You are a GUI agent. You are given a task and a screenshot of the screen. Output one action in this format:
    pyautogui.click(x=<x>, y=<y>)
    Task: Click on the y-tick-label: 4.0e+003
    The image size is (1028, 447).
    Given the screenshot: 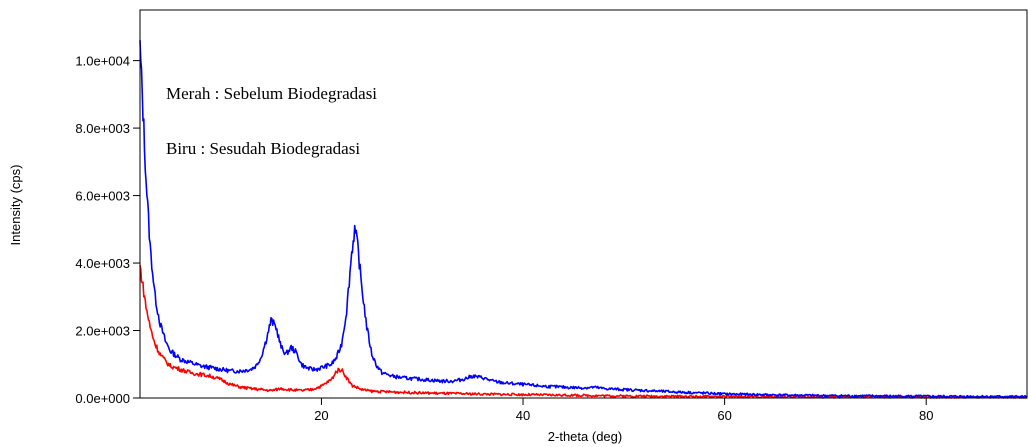 What is the action you would take?
    pyautogui.click(x=102, y=263)
    